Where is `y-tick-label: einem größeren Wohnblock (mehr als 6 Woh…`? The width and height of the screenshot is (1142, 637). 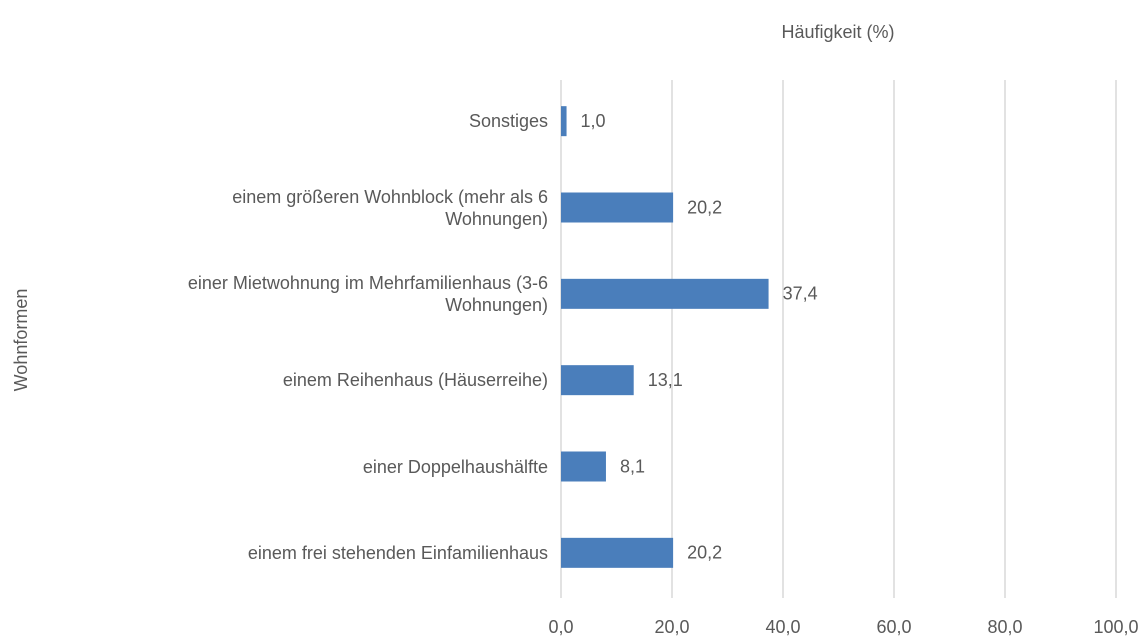 y-tick-label: einem größeren Wohnblock (mehr als 6 Woh… is located at coordinates (390, 207).